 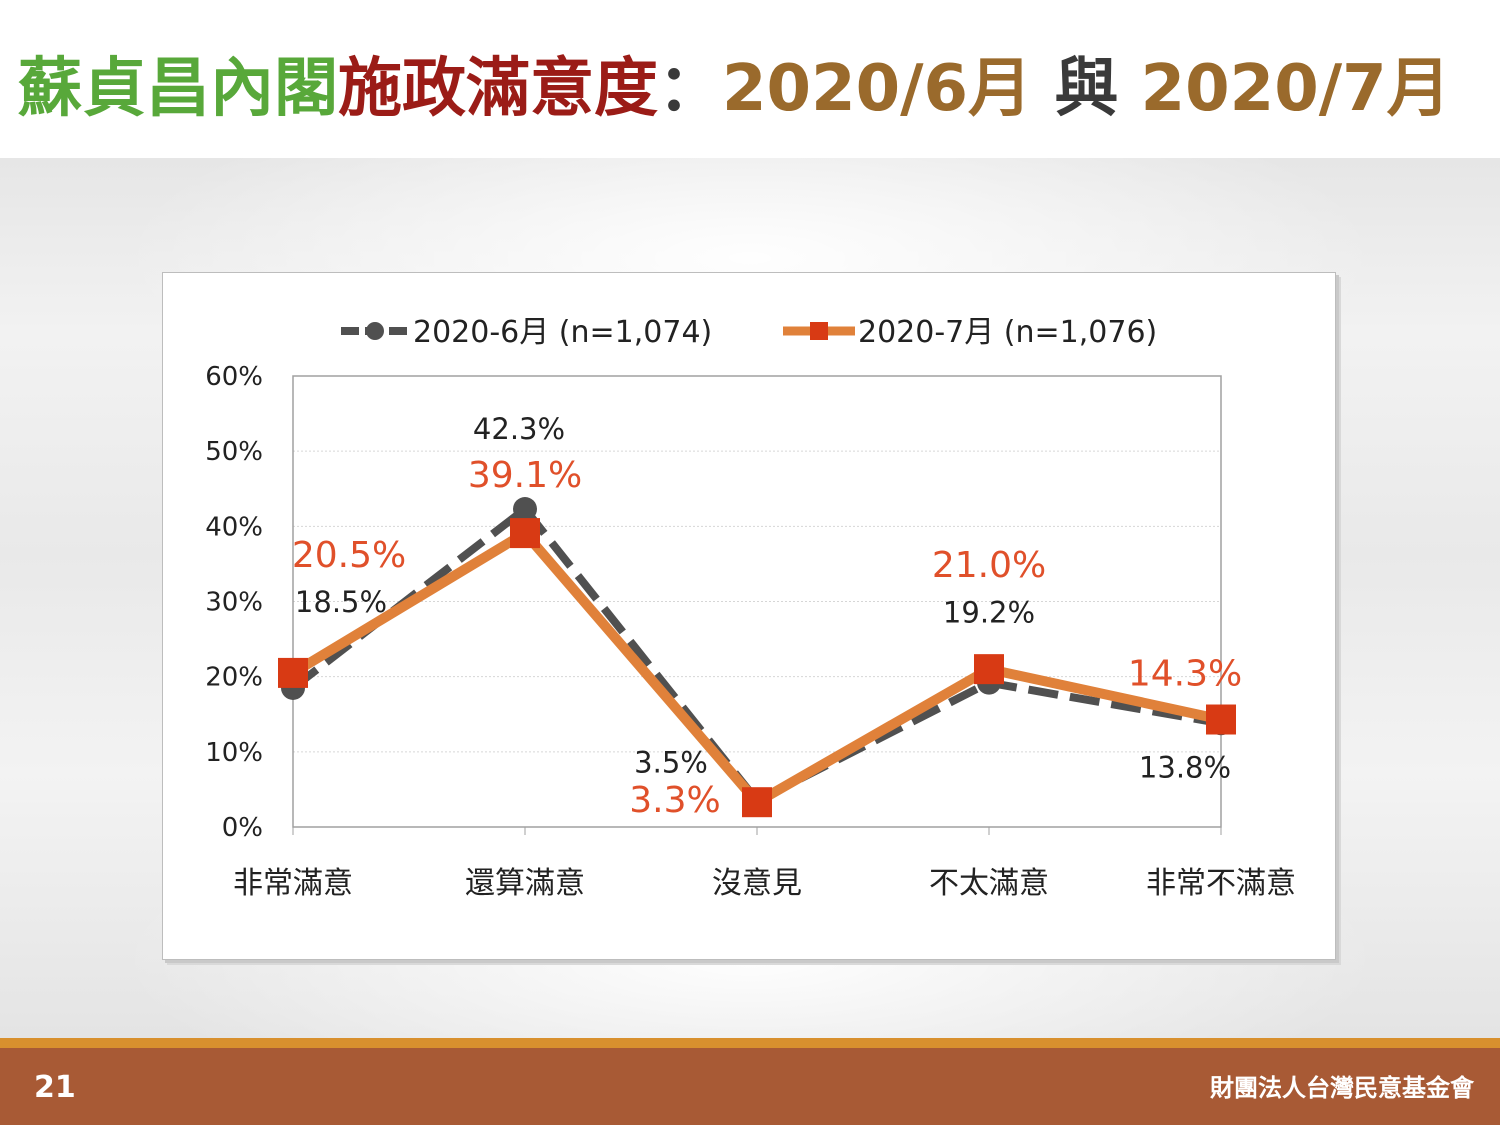 I want to click on x-tick-label: 非常不滿意, so click(x=1221, y=883).